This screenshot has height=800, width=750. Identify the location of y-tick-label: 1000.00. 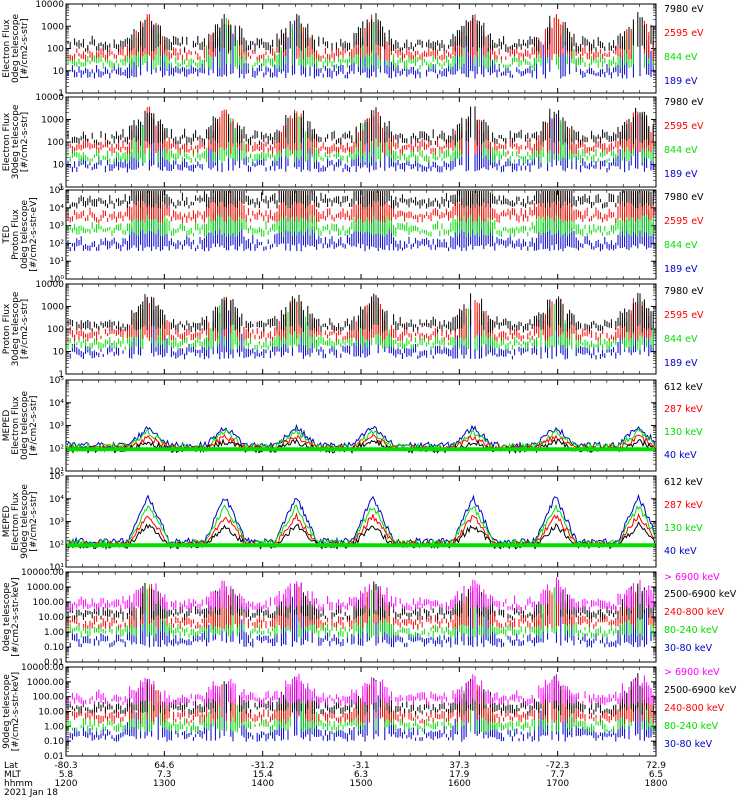
(45, 588).